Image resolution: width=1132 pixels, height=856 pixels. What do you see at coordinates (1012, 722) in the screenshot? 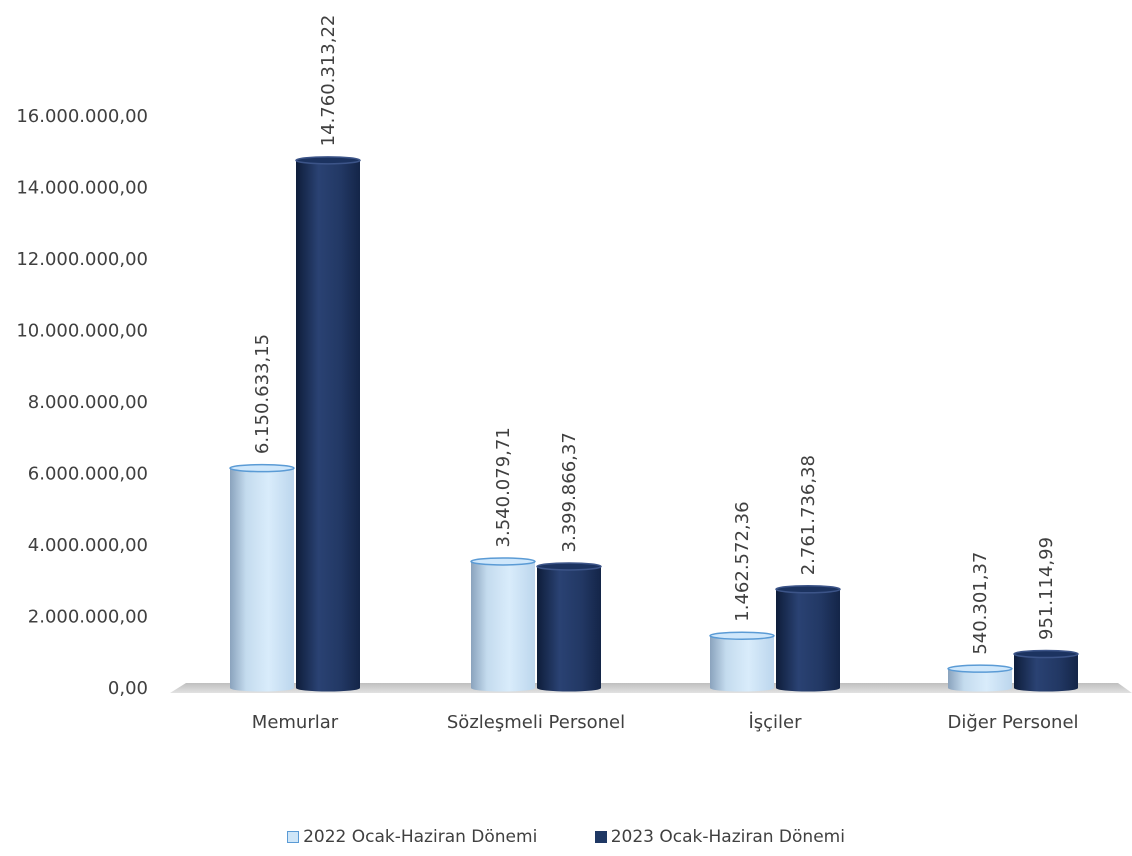
I see `x-category-label: Diğer Personel` at bounding box center [1012, 722].